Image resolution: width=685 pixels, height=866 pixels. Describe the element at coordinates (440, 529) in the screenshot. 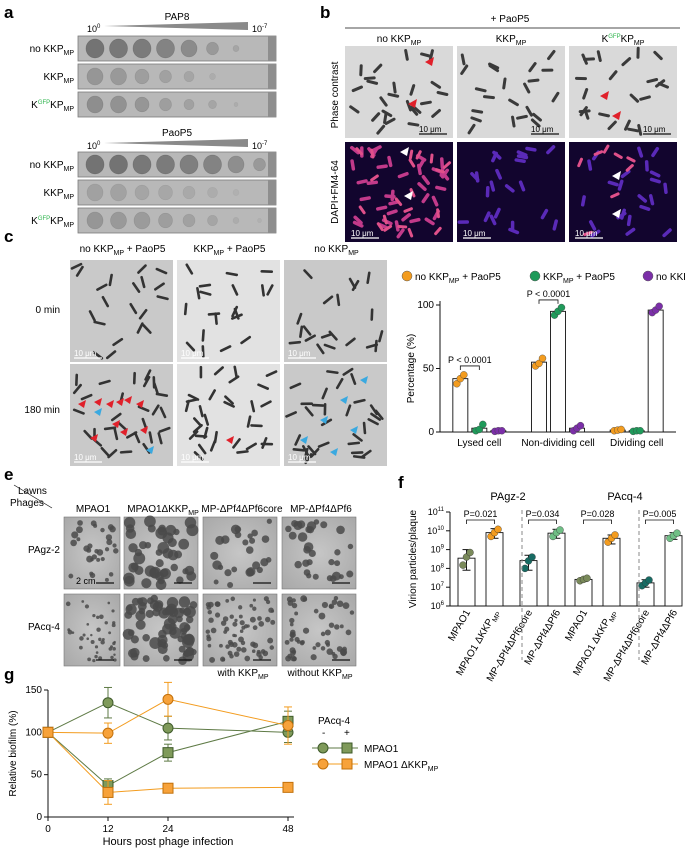

I see `power-exponent: 10` at that location.